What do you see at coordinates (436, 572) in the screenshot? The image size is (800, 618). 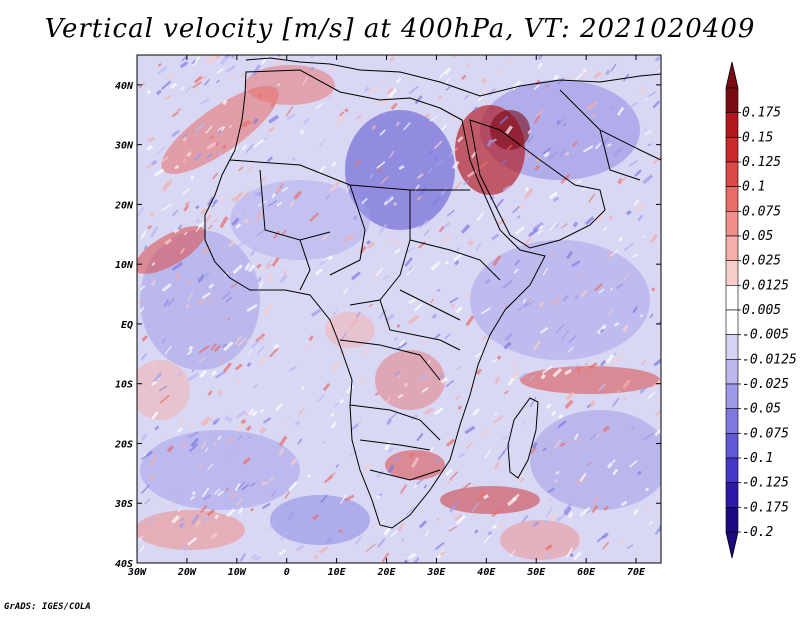 I see `lon-tick-label: 30E` at bounding box center [436, 572].